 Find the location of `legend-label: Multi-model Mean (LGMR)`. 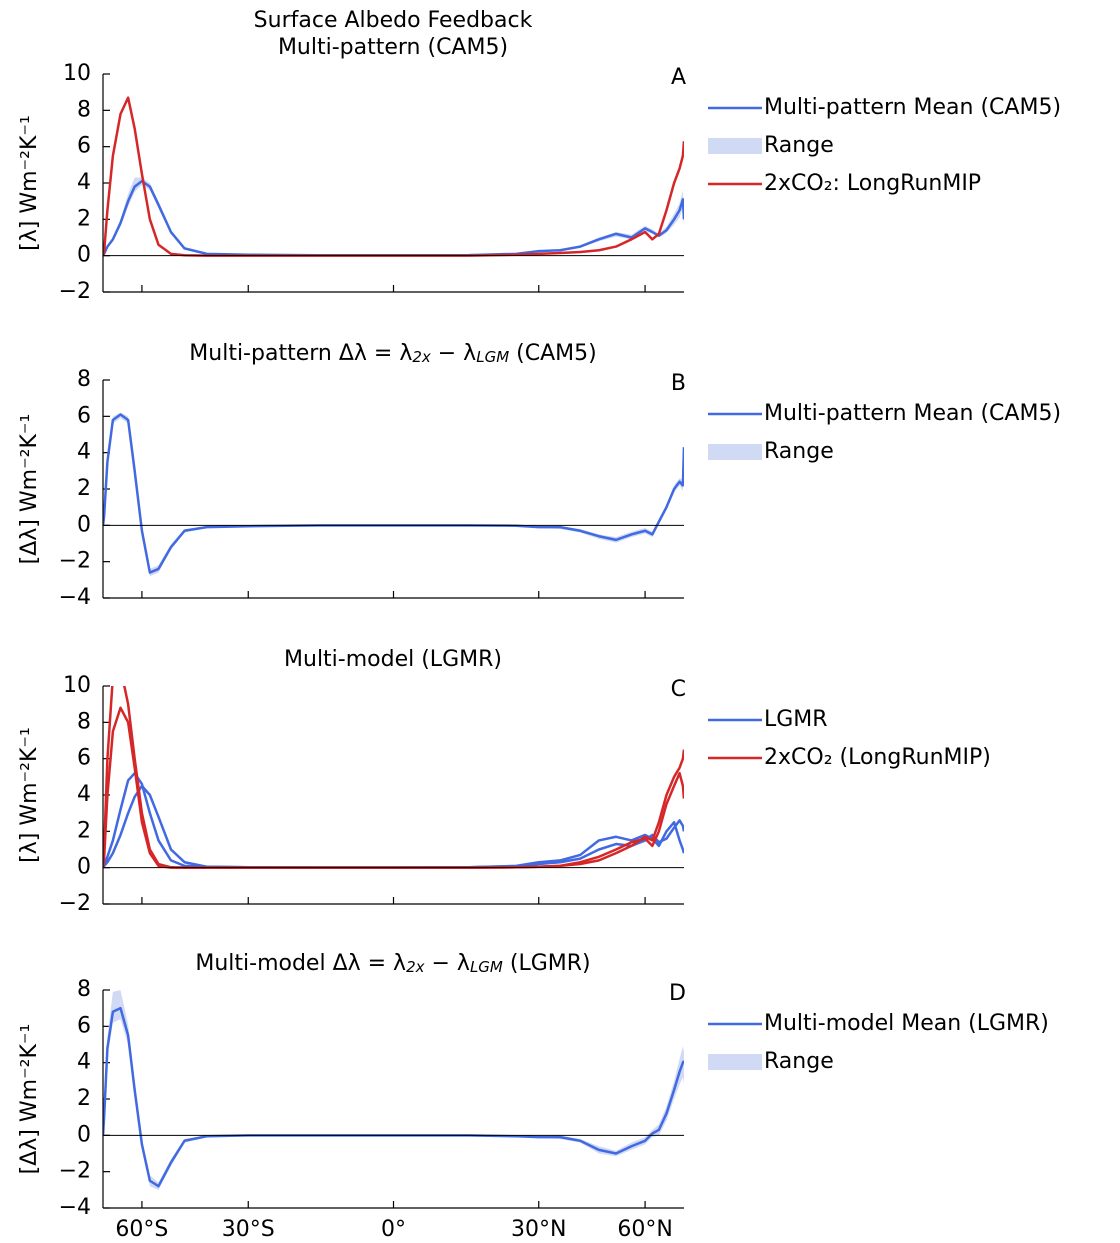

legend-label: Multi-model Mean (LGMR) is located at coordinates (906, 1023).